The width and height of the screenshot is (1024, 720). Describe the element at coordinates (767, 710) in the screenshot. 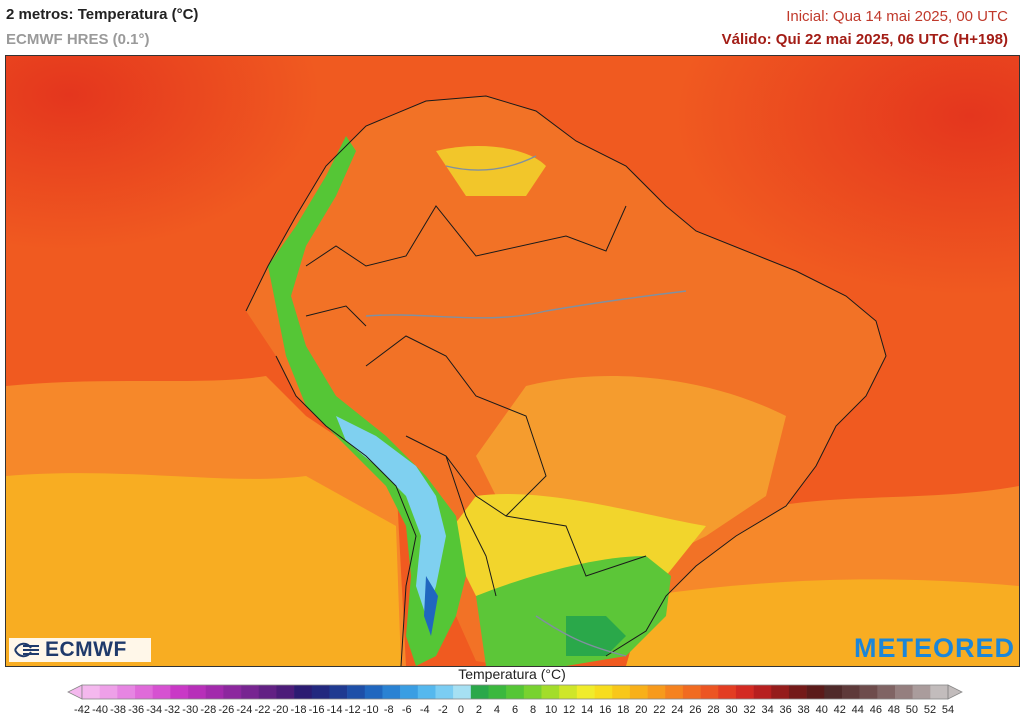

I see `scale-tick-label: 34` at that location.